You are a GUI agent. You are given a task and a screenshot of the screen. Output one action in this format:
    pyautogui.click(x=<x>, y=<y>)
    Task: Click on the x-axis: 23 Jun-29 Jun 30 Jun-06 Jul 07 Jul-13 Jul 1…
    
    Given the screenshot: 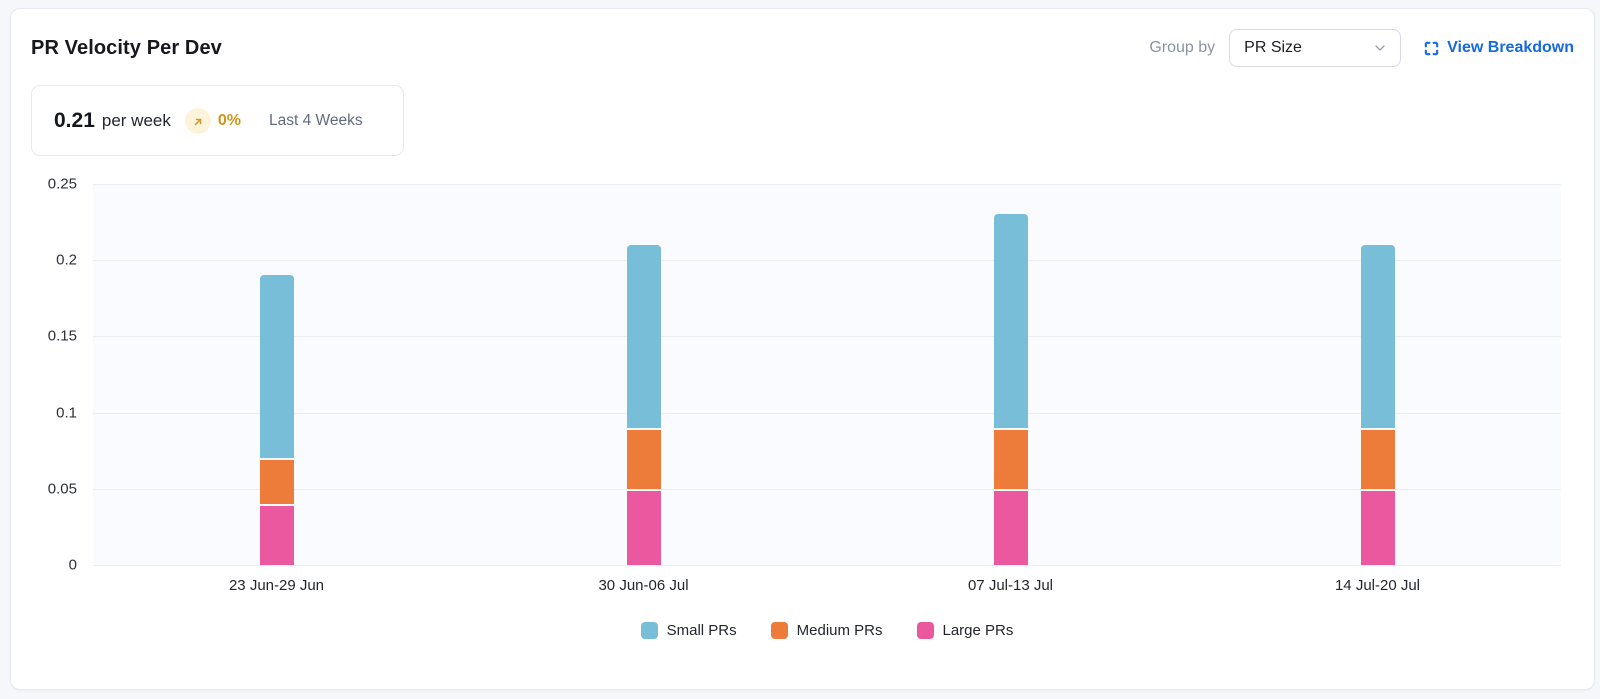 What is the action you would take?
    pyautogui.click(x=827, y=587)
    